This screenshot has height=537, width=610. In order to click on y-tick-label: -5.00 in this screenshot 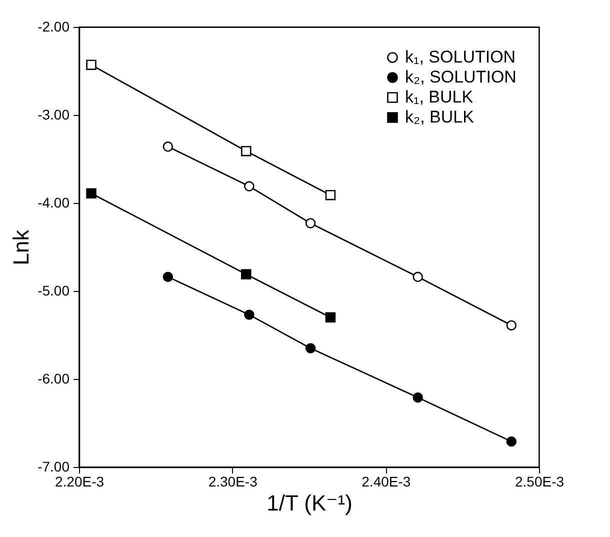, I will do `click(54, 290)`.